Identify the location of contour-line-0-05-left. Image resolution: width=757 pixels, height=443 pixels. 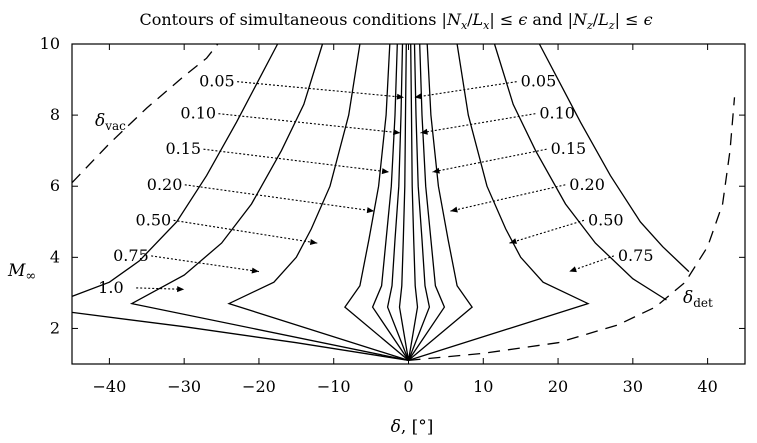
(404, 202).